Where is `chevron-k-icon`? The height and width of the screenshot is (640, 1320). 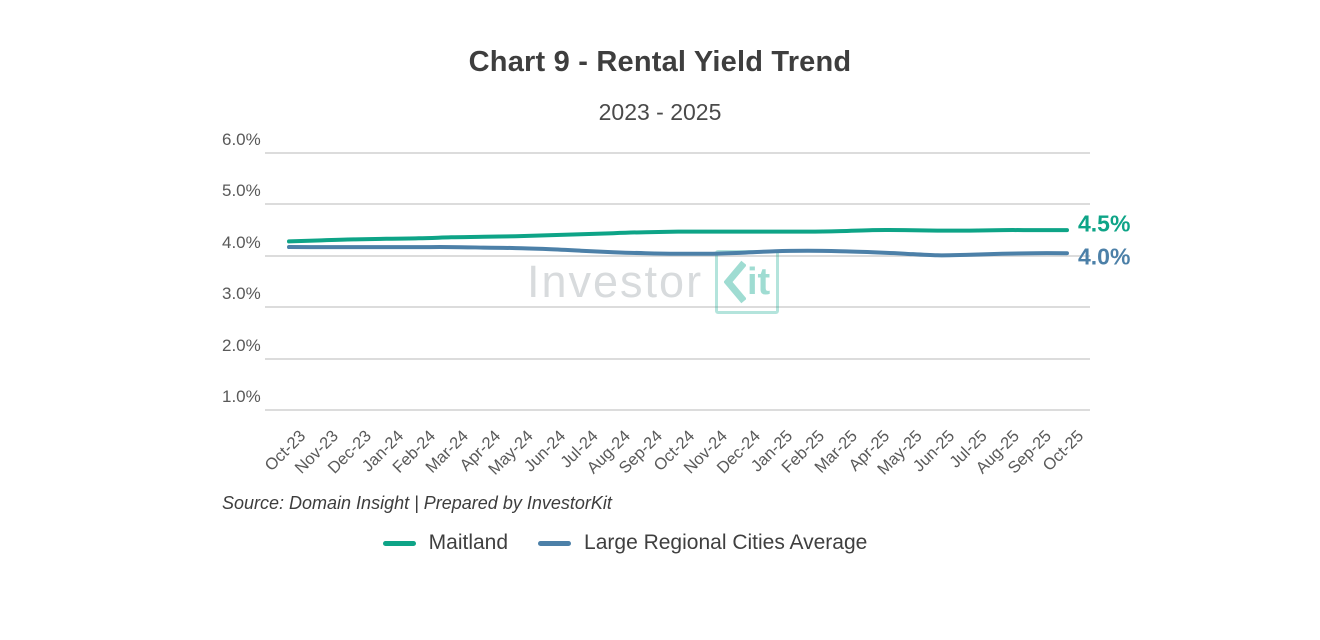 chevron-k-icon is located at coordinates (734, 282).